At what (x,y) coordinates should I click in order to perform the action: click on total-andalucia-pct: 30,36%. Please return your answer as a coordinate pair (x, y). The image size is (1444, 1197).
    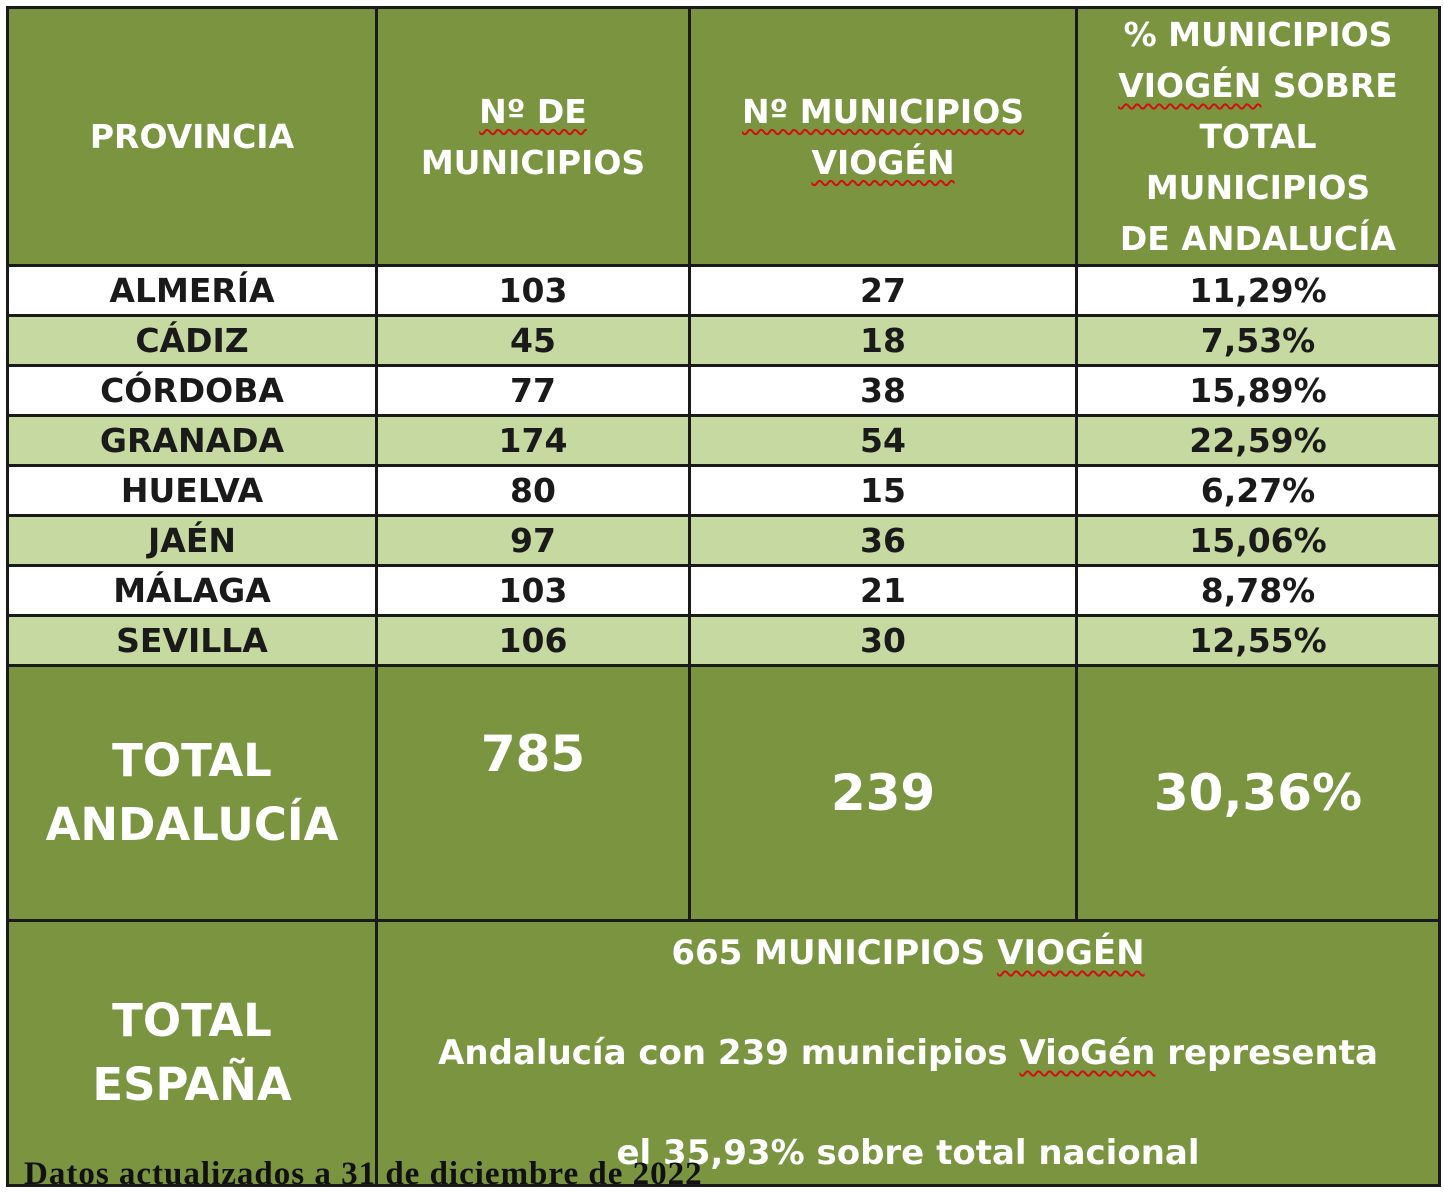
    Looking at the image, I should click on (1258, 793).